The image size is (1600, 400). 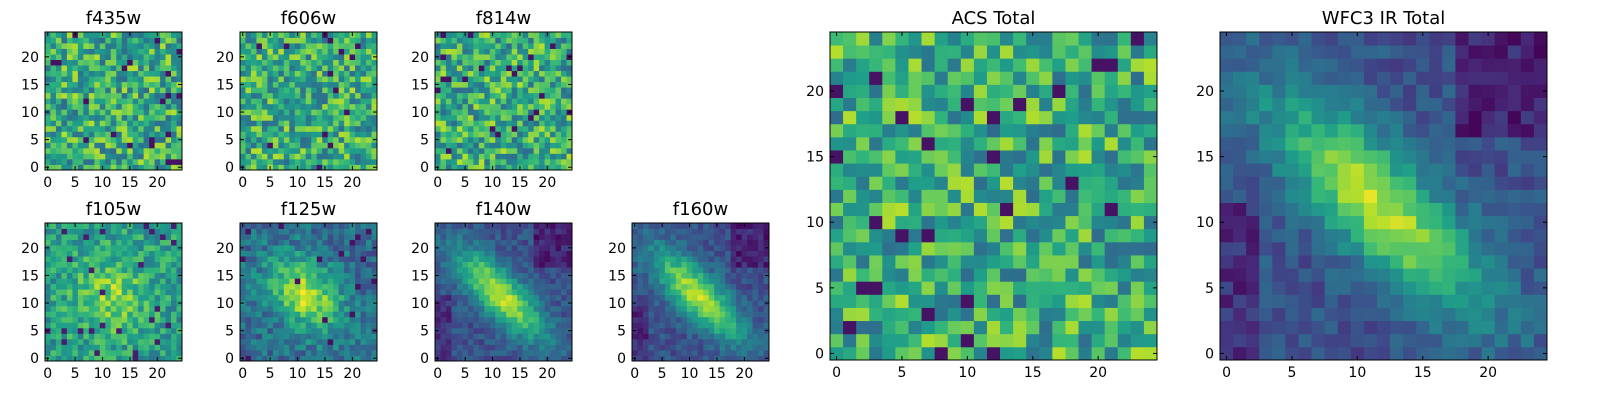 I want to click on y-tick-label: 0, so click(x=34, y=168).